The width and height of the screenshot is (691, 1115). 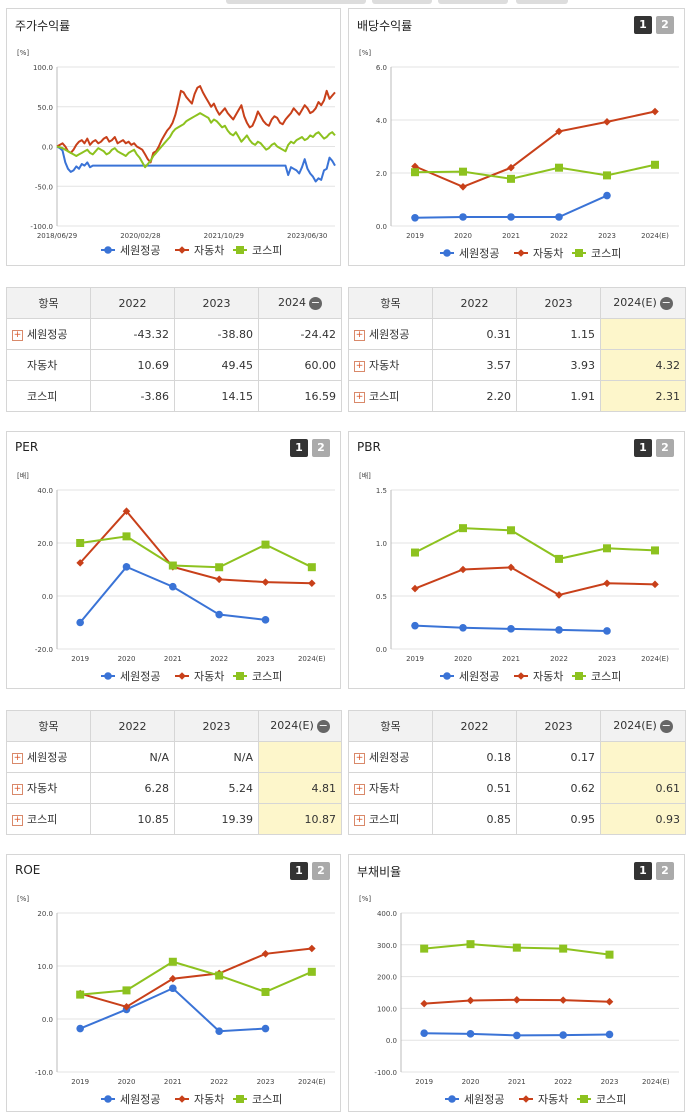 I want to click on row-label: + 자동차, so click(x=48, y=788).